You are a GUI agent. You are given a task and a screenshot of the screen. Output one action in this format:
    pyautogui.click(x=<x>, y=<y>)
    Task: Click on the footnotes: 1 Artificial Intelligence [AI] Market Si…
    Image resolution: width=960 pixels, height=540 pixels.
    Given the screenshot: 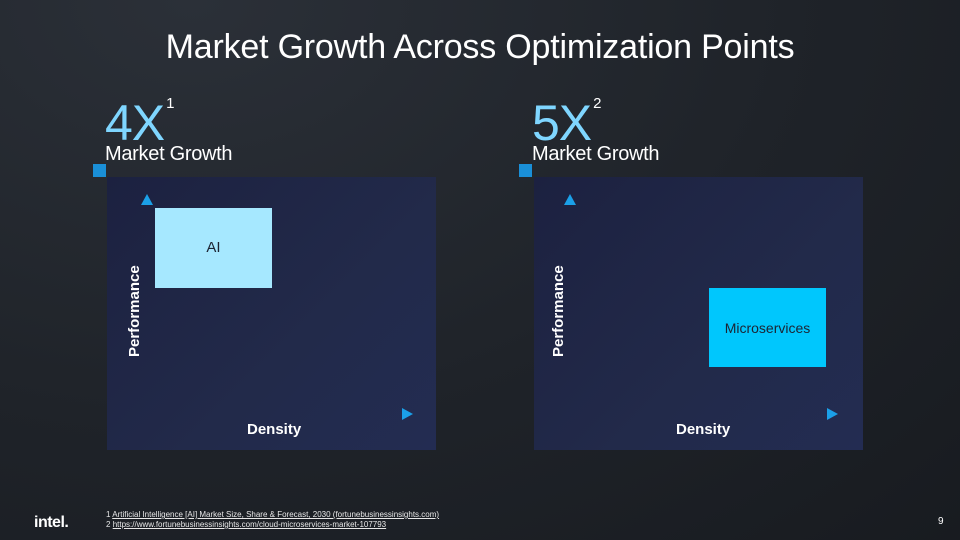 What is the action you would take?
    pyautogui.click(x=272, y=520)
    